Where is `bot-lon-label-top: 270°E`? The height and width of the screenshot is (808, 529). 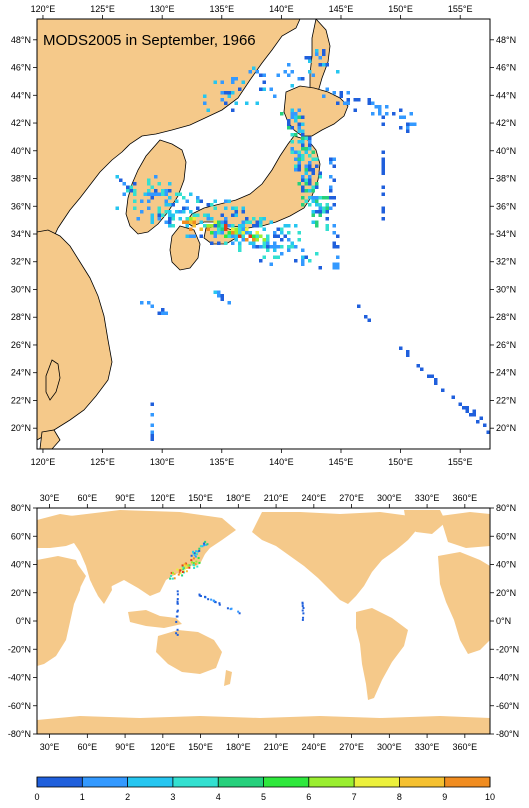 bot-lon-label-top: 270°E is located at coordinates (351, 498).